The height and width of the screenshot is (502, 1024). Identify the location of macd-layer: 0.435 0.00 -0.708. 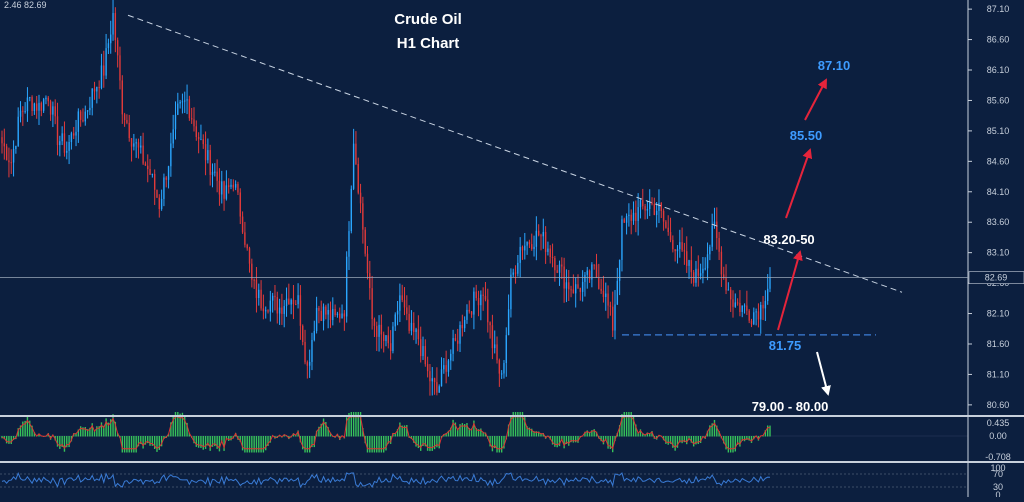
(505, 437).